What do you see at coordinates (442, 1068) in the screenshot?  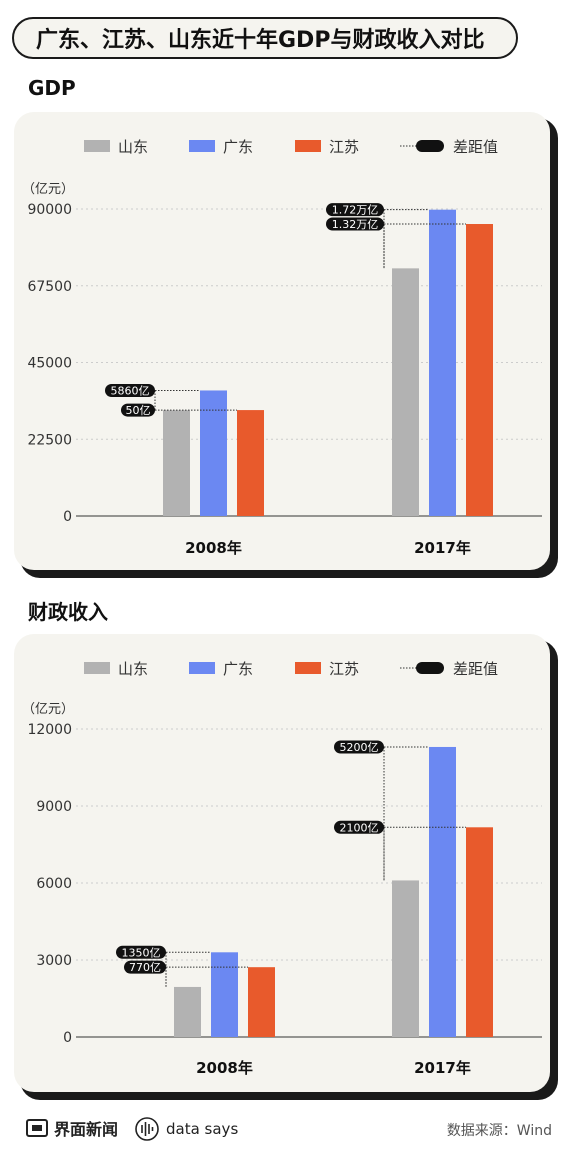 I see `revenue-category-label-1: 2017年` at bounding box center [442, 1068].